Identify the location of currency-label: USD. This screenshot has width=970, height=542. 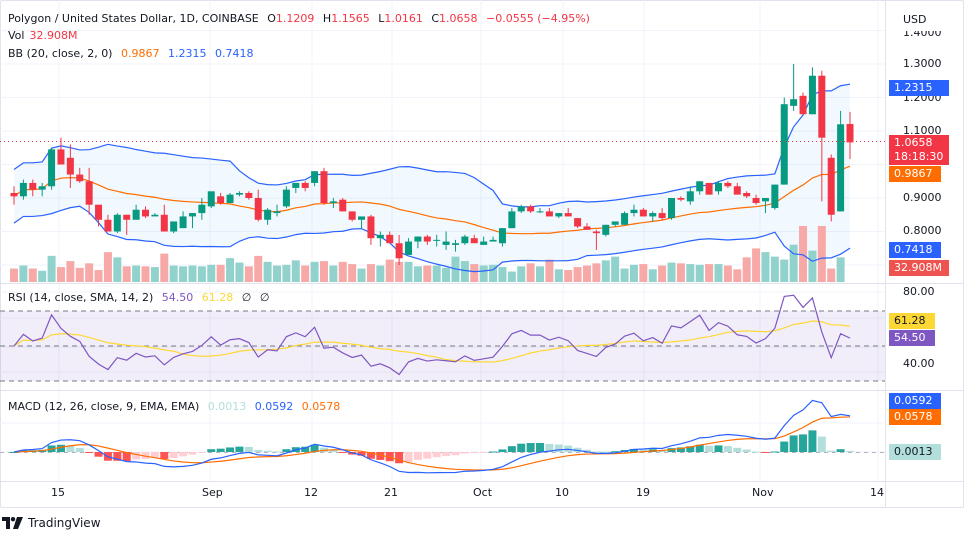
(915, 19).